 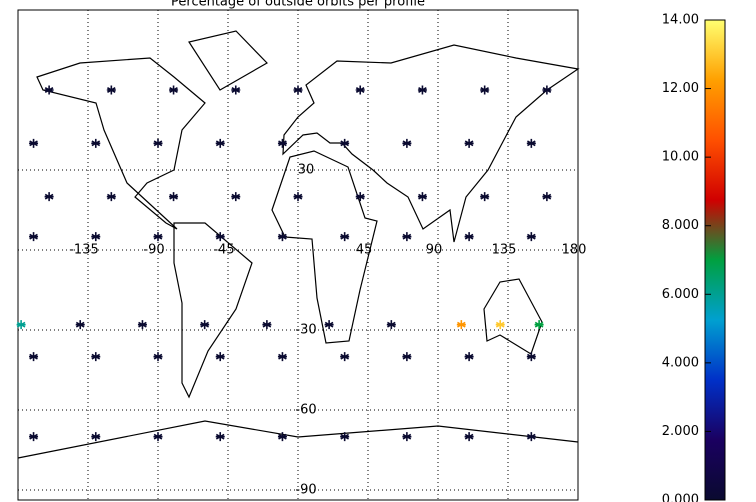 I want to click on x-tick-label: -90, so click(x=153, y=250).